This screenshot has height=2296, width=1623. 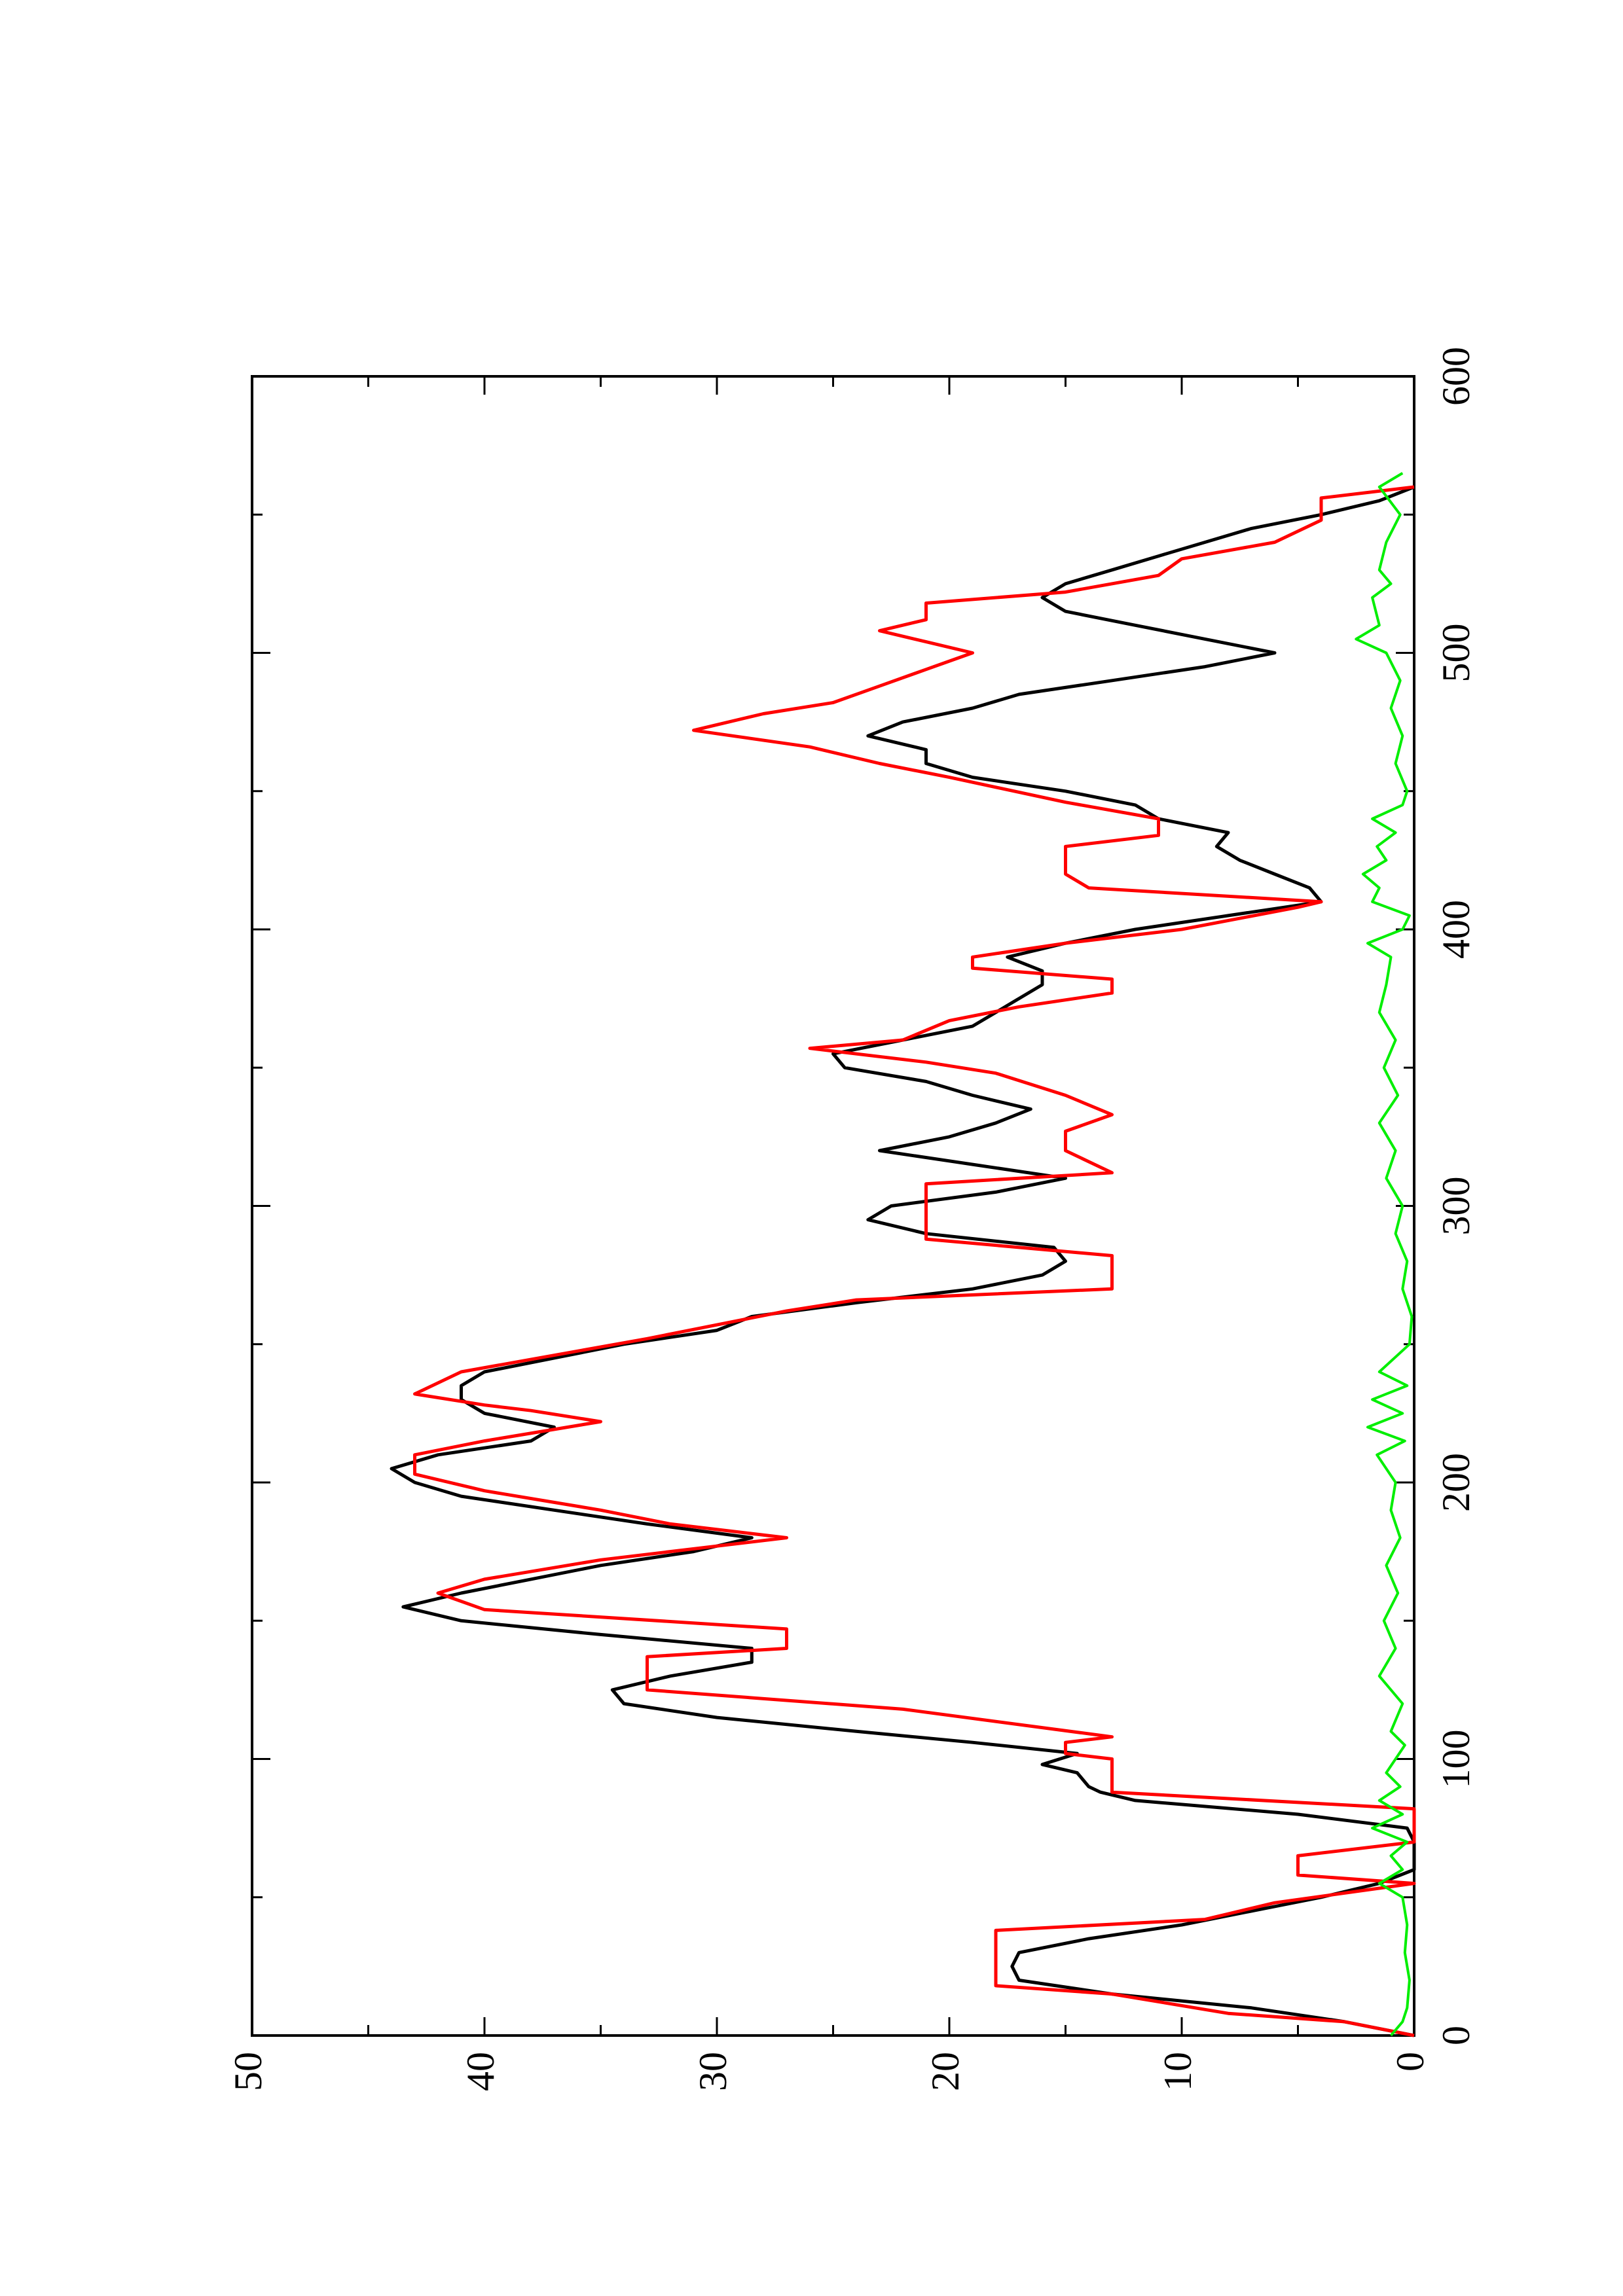 I want to click on y-tick-label: 0, so click(x=1410, y=2062).